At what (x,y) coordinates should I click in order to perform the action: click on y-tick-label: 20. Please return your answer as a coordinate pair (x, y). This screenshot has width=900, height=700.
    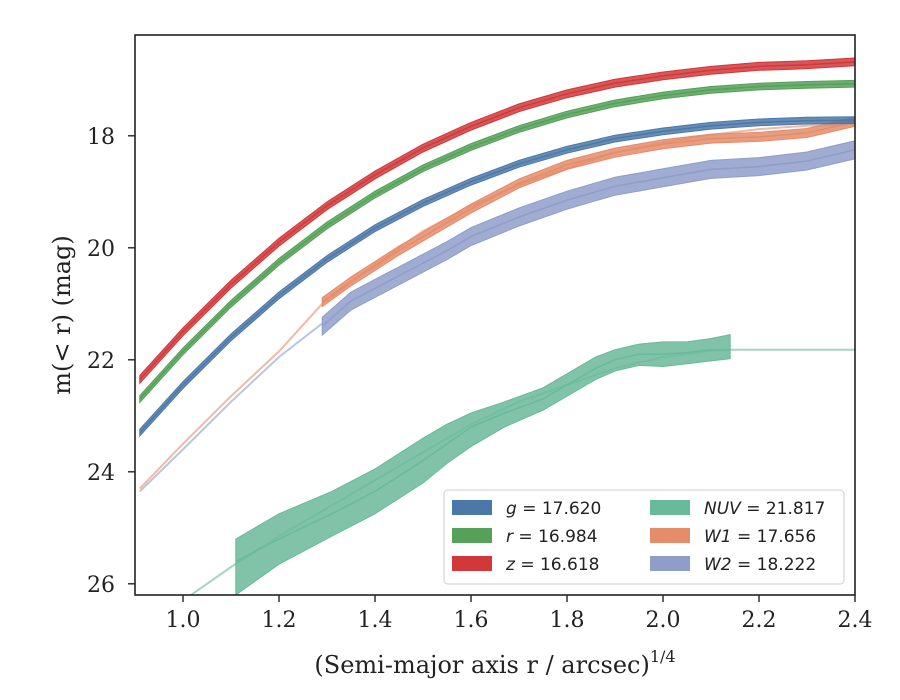
    Looking at the image, I should click on (101, 249).